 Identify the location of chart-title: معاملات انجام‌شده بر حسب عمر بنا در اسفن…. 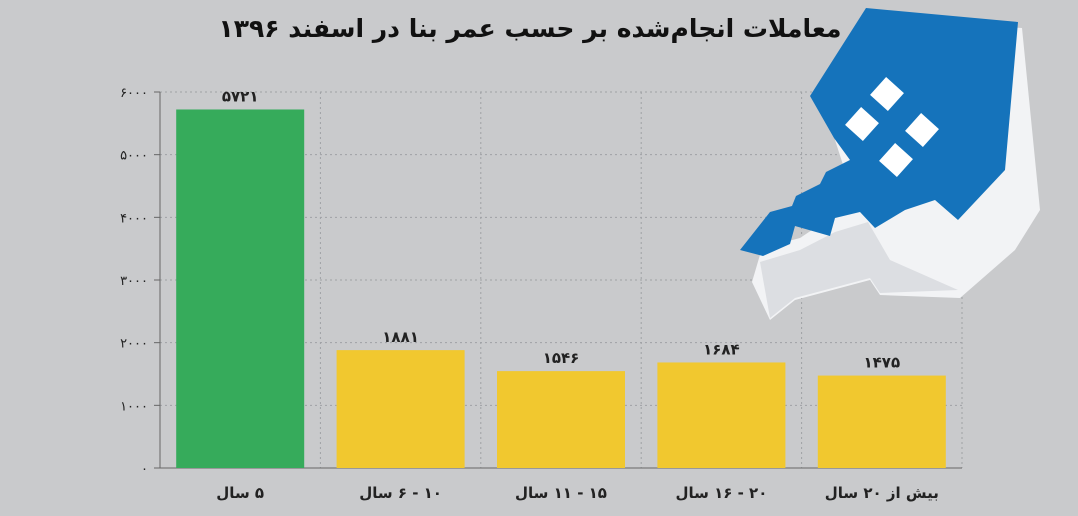
(530, 28).